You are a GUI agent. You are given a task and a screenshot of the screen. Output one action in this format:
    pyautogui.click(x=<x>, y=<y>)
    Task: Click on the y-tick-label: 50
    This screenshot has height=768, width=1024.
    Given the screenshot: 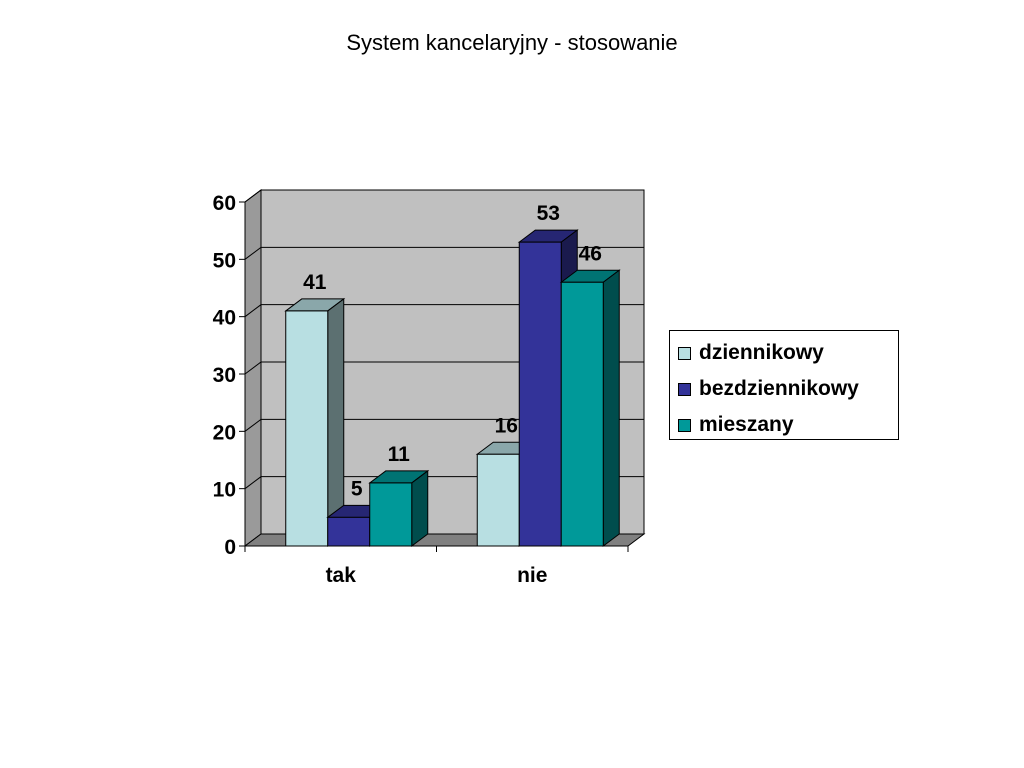 What is the action you would take?
    pyautogui.click(x=224, y=260)
    